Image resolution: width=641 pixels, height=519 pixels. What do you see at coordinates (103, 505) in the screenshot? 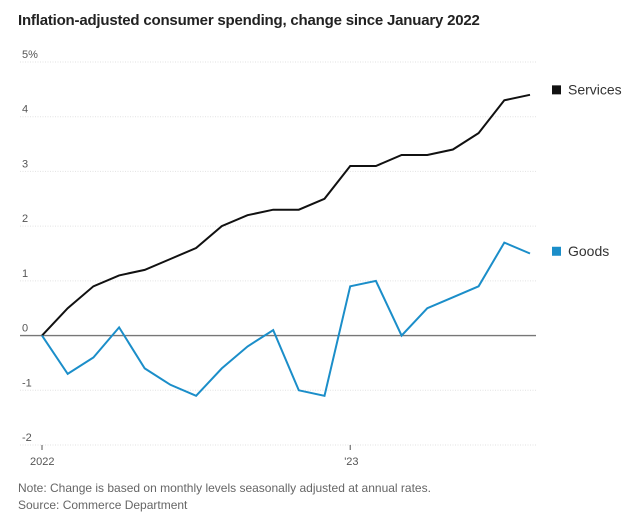
I see `chart-source: Source: Commerce Department` at bounding box center [103, 505].